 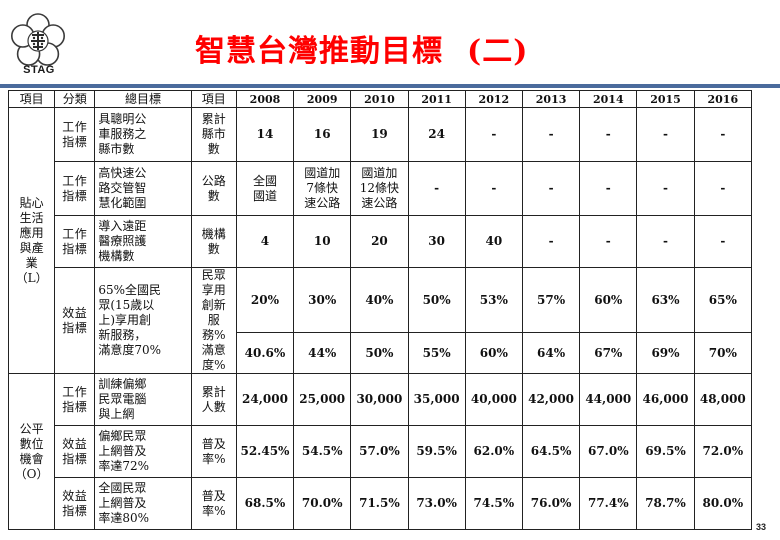 What do you see at coordinates (31, 99) in the screenshot?
I see `header-item: 項目` at bounding box center [31, 99].